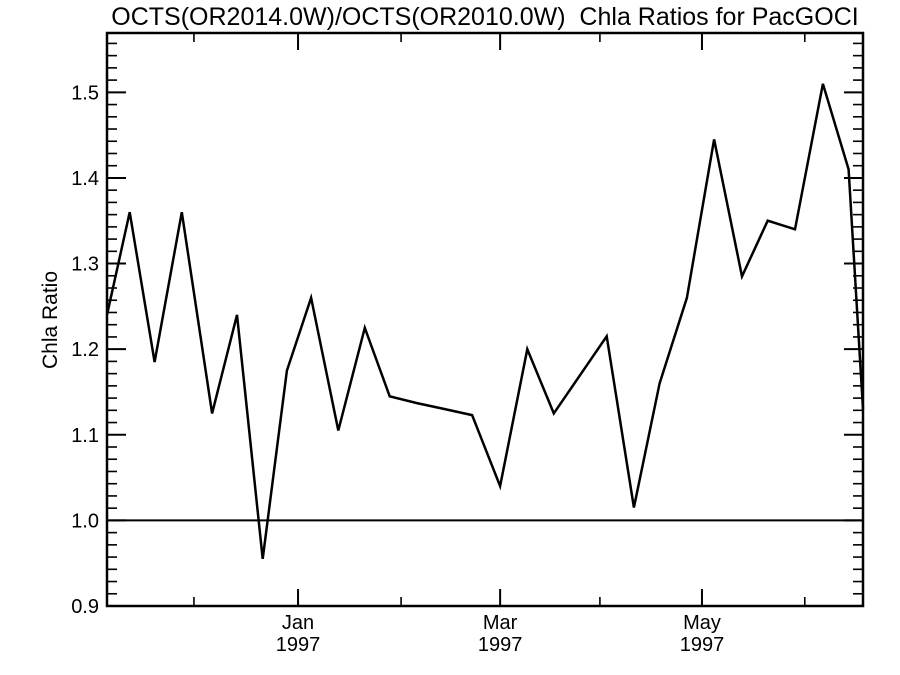 This screenshot has width=900, height=675. I want to click on y-tick-label: 1.5, so click(85, 93).